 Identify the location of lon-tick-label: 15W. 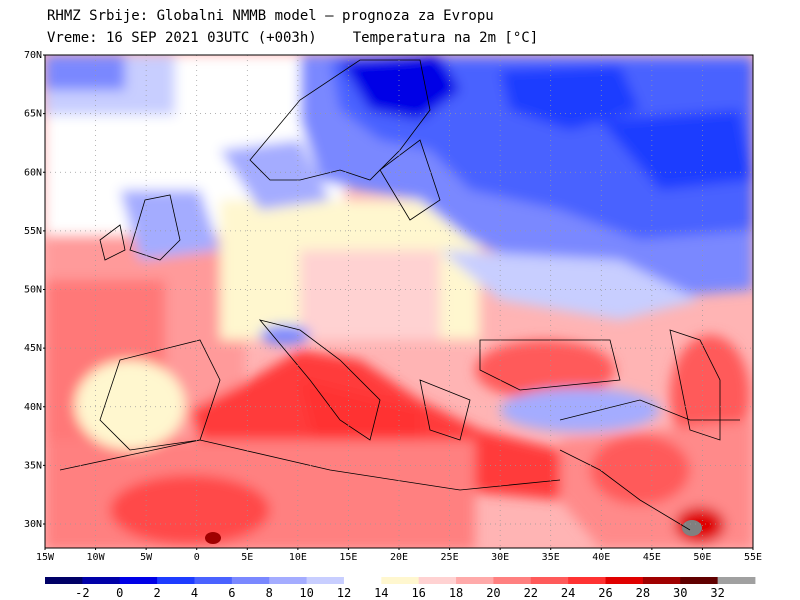
(45, 557).